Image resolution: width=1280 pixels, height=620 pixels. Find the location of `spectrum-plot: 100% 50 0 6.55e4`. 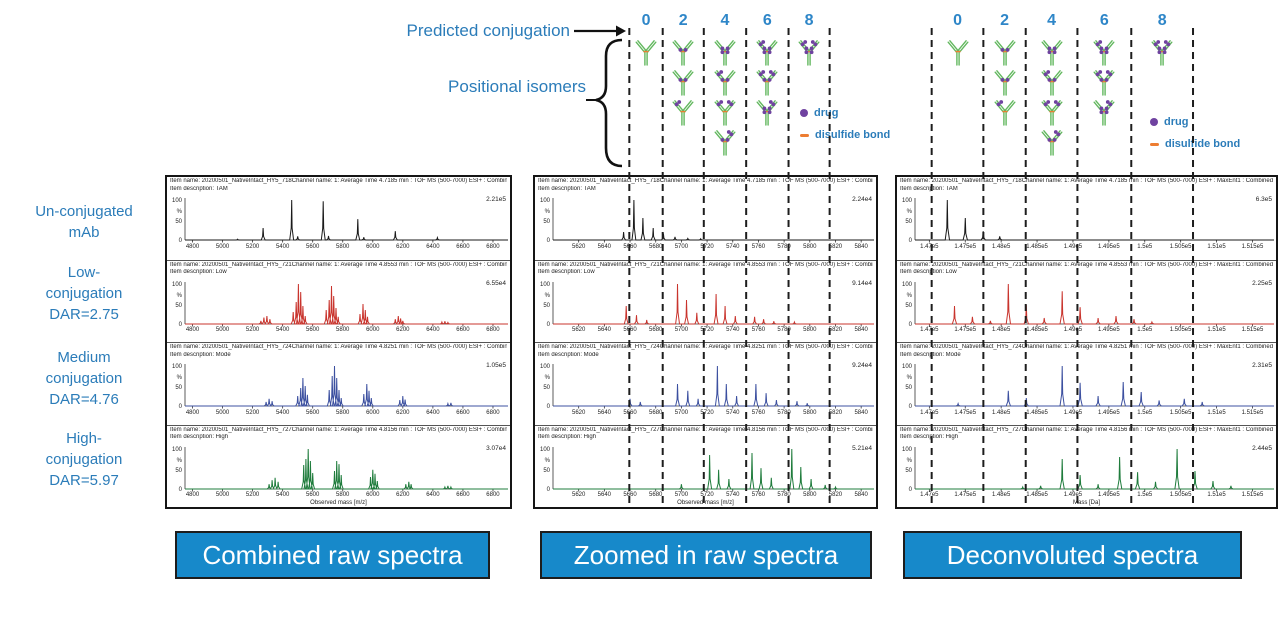

spectrum-plot: 100% 50 0 6.55e4 is located at coordinates (340, 303).